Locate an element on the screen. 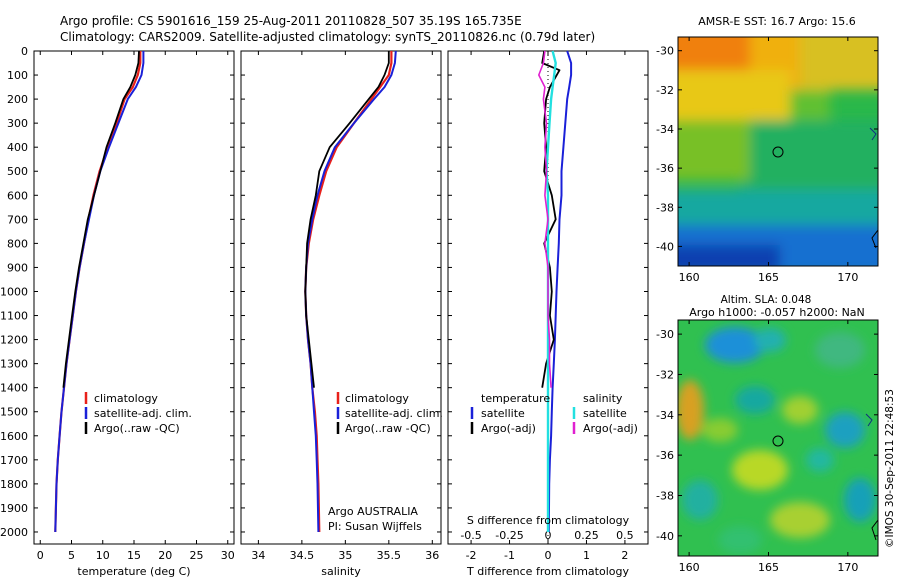 The width and height of the screenshot is (900, 580). x-tick-label: 15 is located at coordinates (134, 555).